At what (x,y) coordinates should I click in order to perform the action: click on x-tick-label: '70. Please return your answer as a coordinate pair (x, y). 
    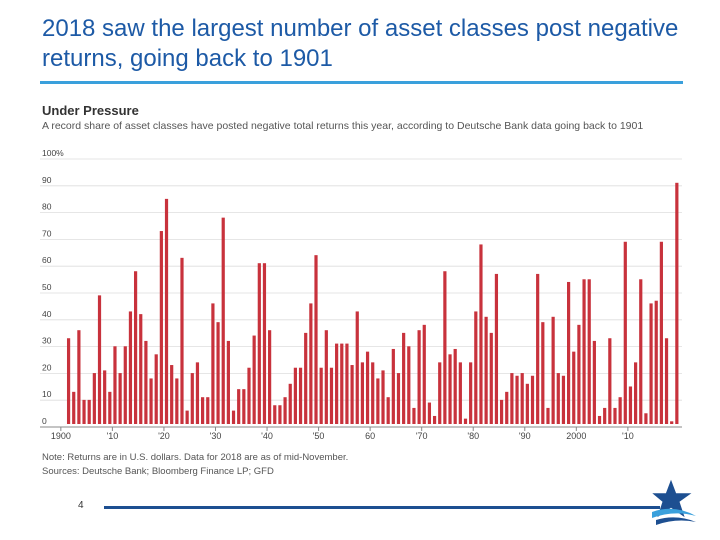
    Looking at the image, I should click on (422, 436).